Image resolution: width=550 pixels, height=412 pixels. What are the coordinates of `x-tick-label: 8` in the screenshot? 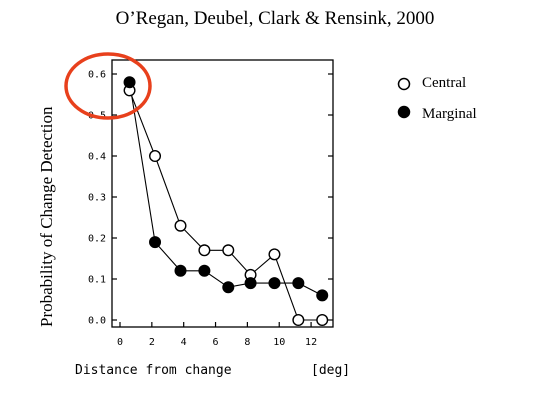 It's located at (247, 342).